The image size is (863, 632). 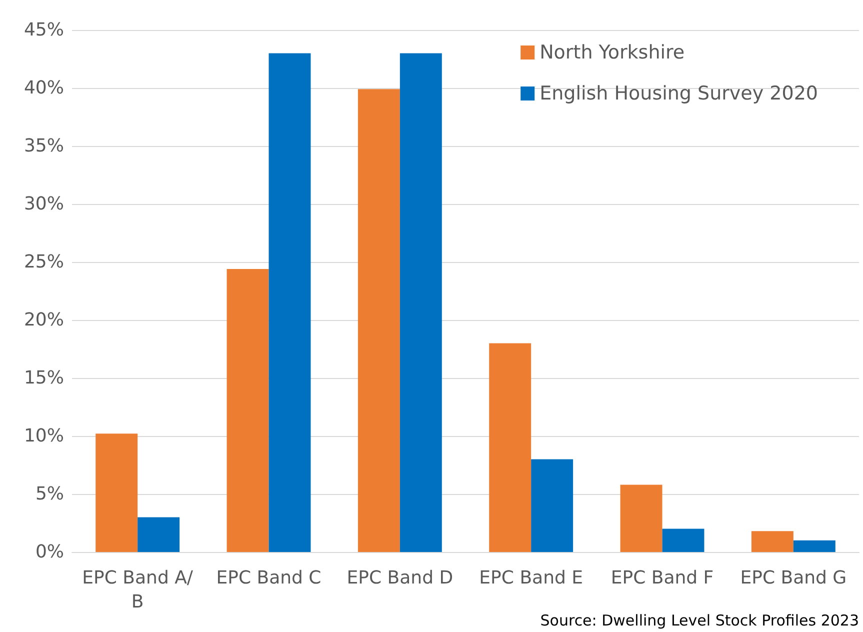 I want to click on y-tick-label: 35%, so click(x=44, y=146).